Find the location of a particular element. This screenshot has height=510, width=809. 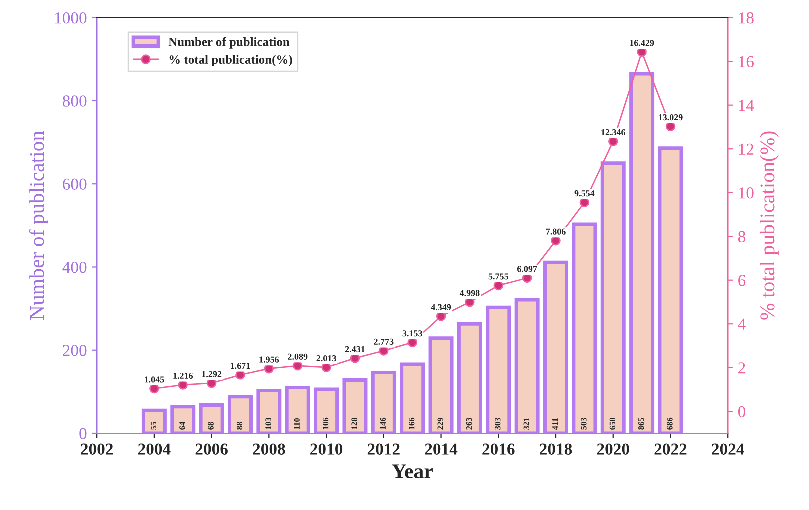

y2-tick-label: 10 is located at coordinates (746, 193).